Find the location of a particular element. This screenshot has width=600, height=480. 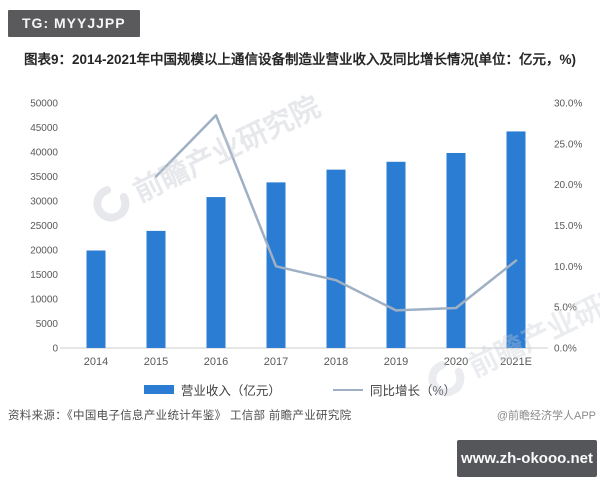

left-axis-tick: 50000 is located at coordinates (44, 104).